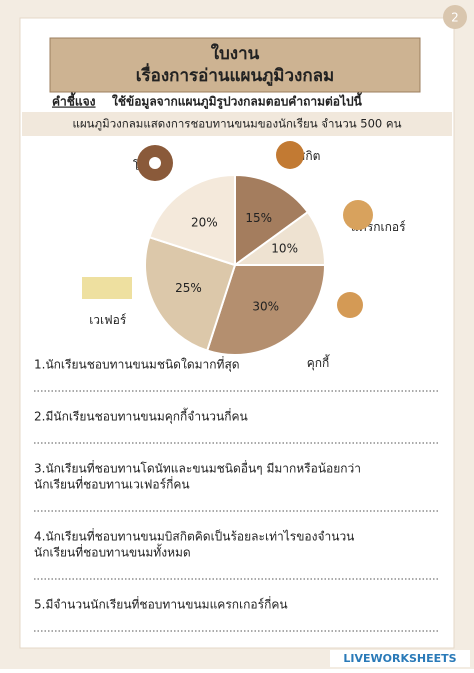 The image size is (474, 673). I want to click on donut-hole, so click(155, 163).